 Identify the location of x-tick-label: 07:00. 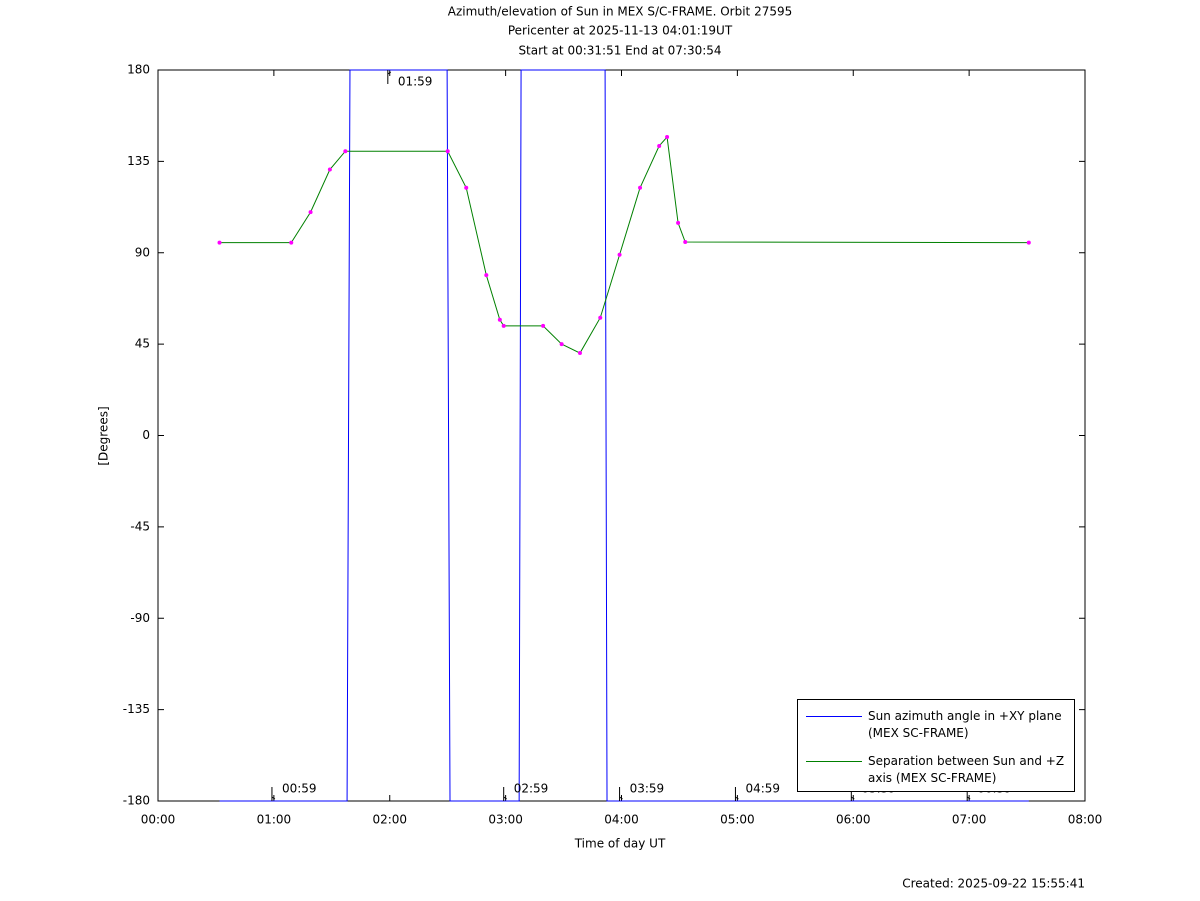
(969, 820).